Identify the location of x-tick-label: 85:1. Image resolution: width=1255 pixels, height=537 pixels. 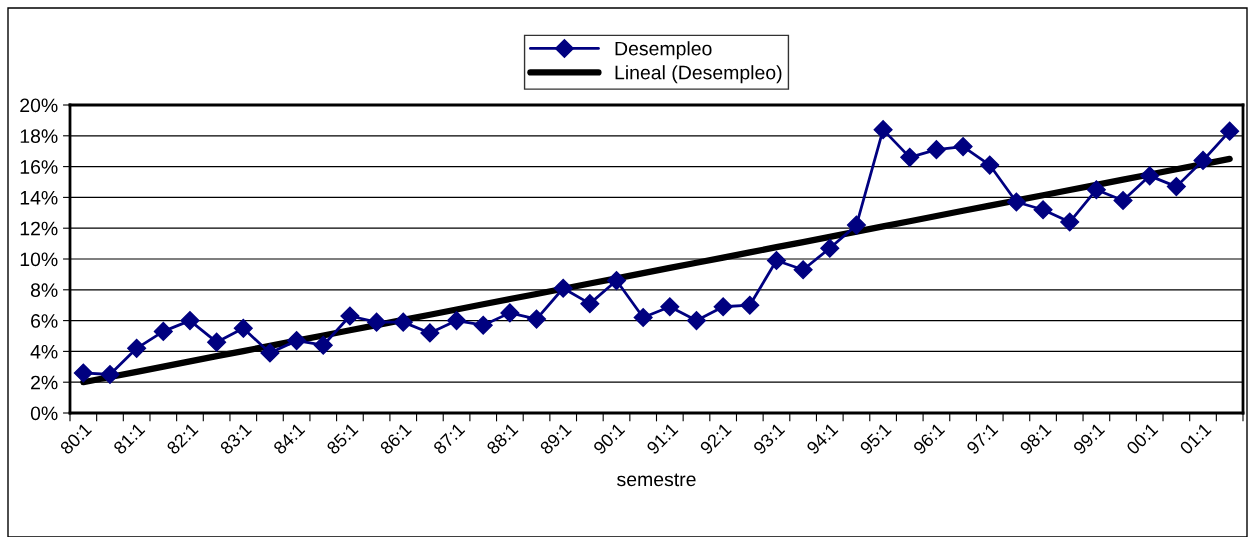
(342, 438).